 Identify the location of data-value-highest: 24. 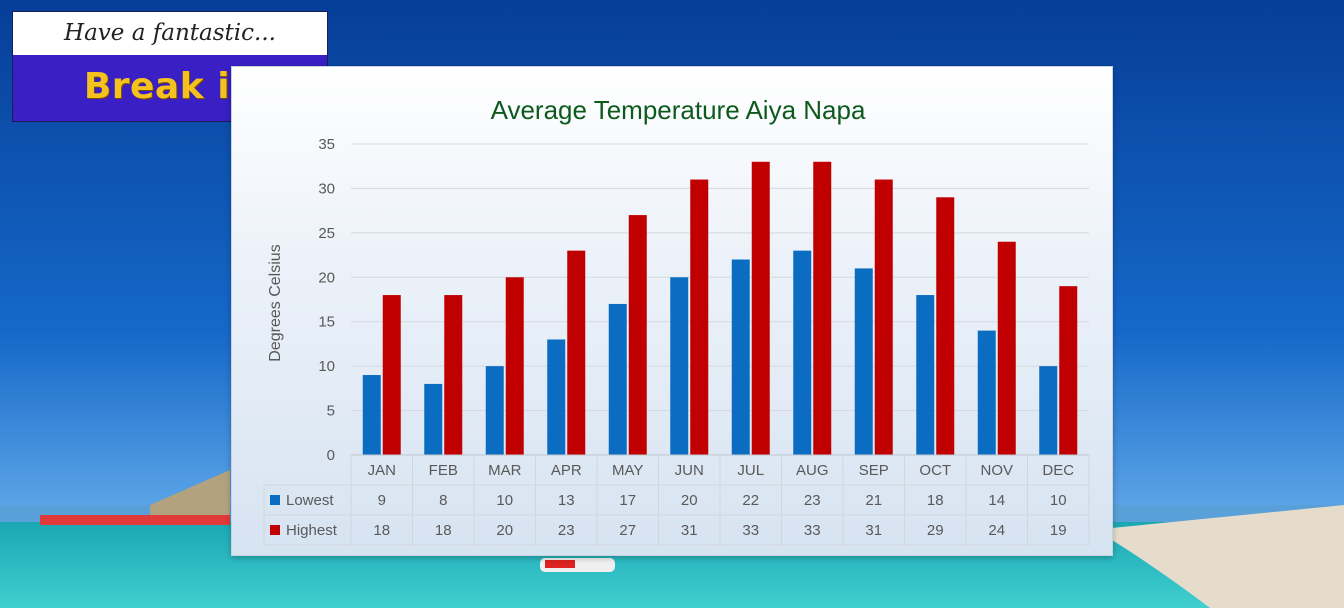
(996, 530).